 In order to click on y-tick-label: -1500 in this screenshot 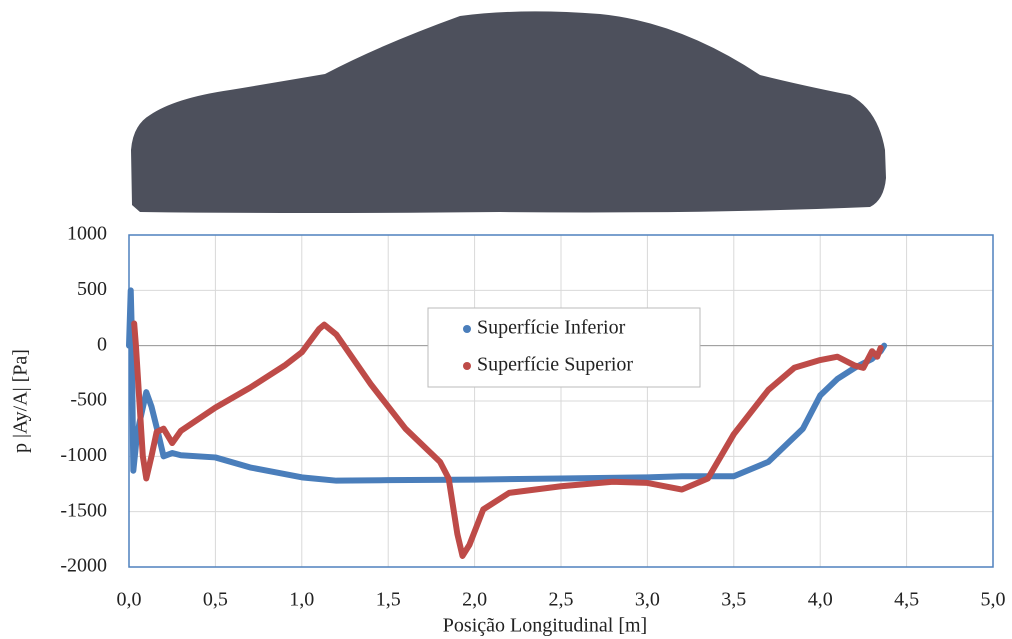, I will do `click(83, 510)`.